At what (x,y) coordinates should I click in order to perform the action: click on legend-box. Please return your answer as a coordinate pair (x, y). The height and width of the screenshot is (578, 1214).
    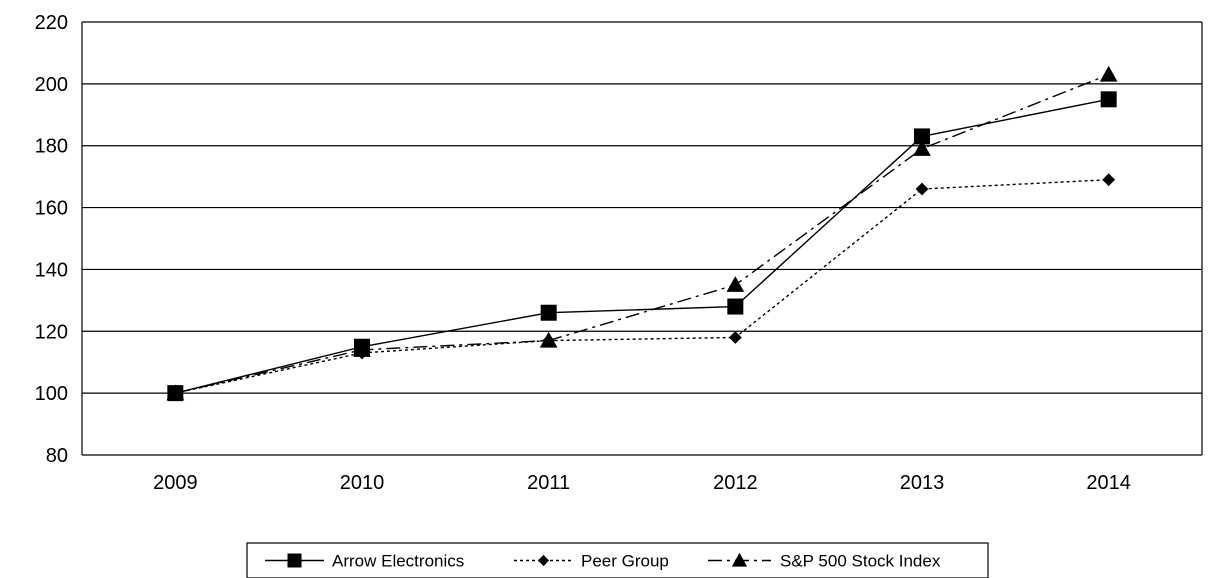
    Looking at the image, I should click on (617, 560).